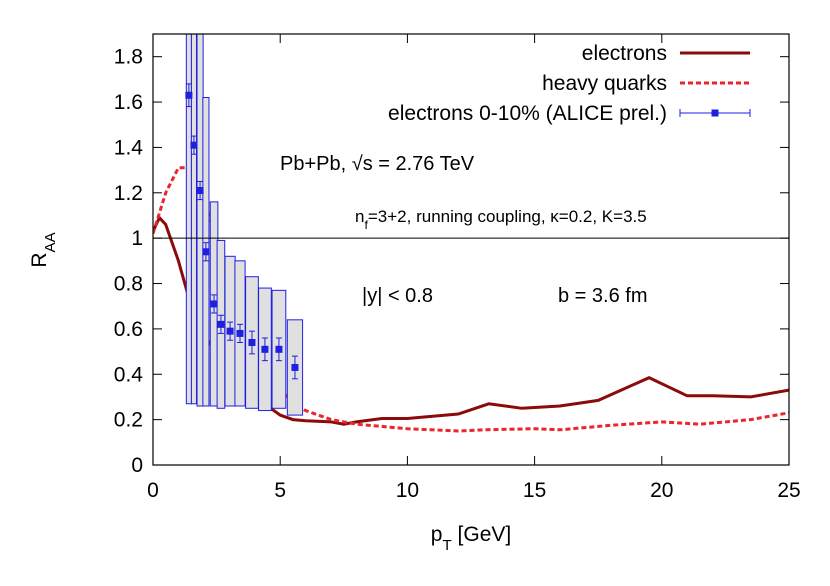 The width and height of the screenshot is (830, 586). Describe the element at coordinates (128, 193) in the screenshot. I see `y-tick-label: 1.2` at that location.